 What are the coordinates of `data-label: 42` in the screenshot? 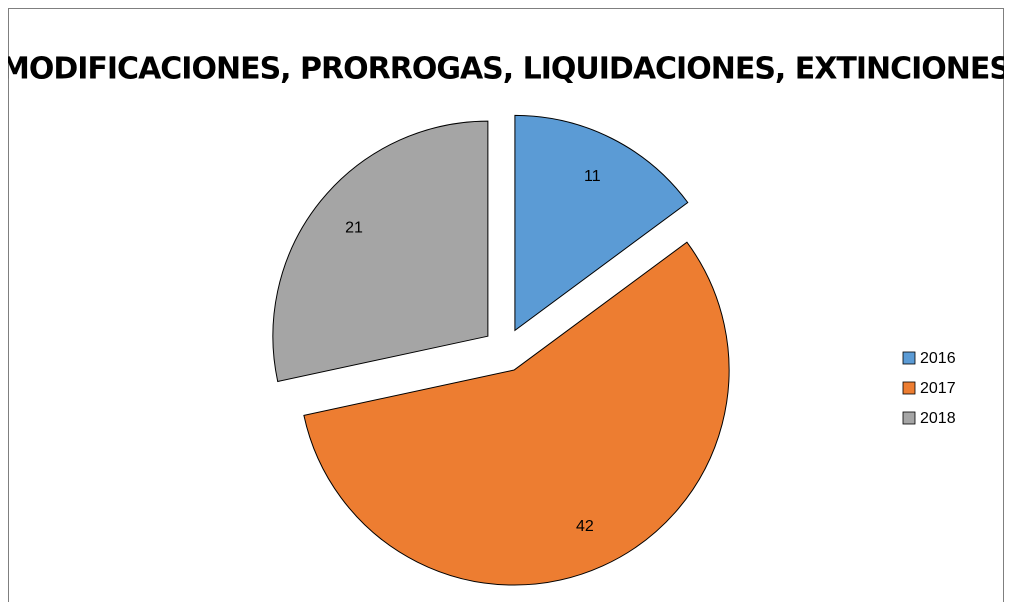 It's located at (585, 526).